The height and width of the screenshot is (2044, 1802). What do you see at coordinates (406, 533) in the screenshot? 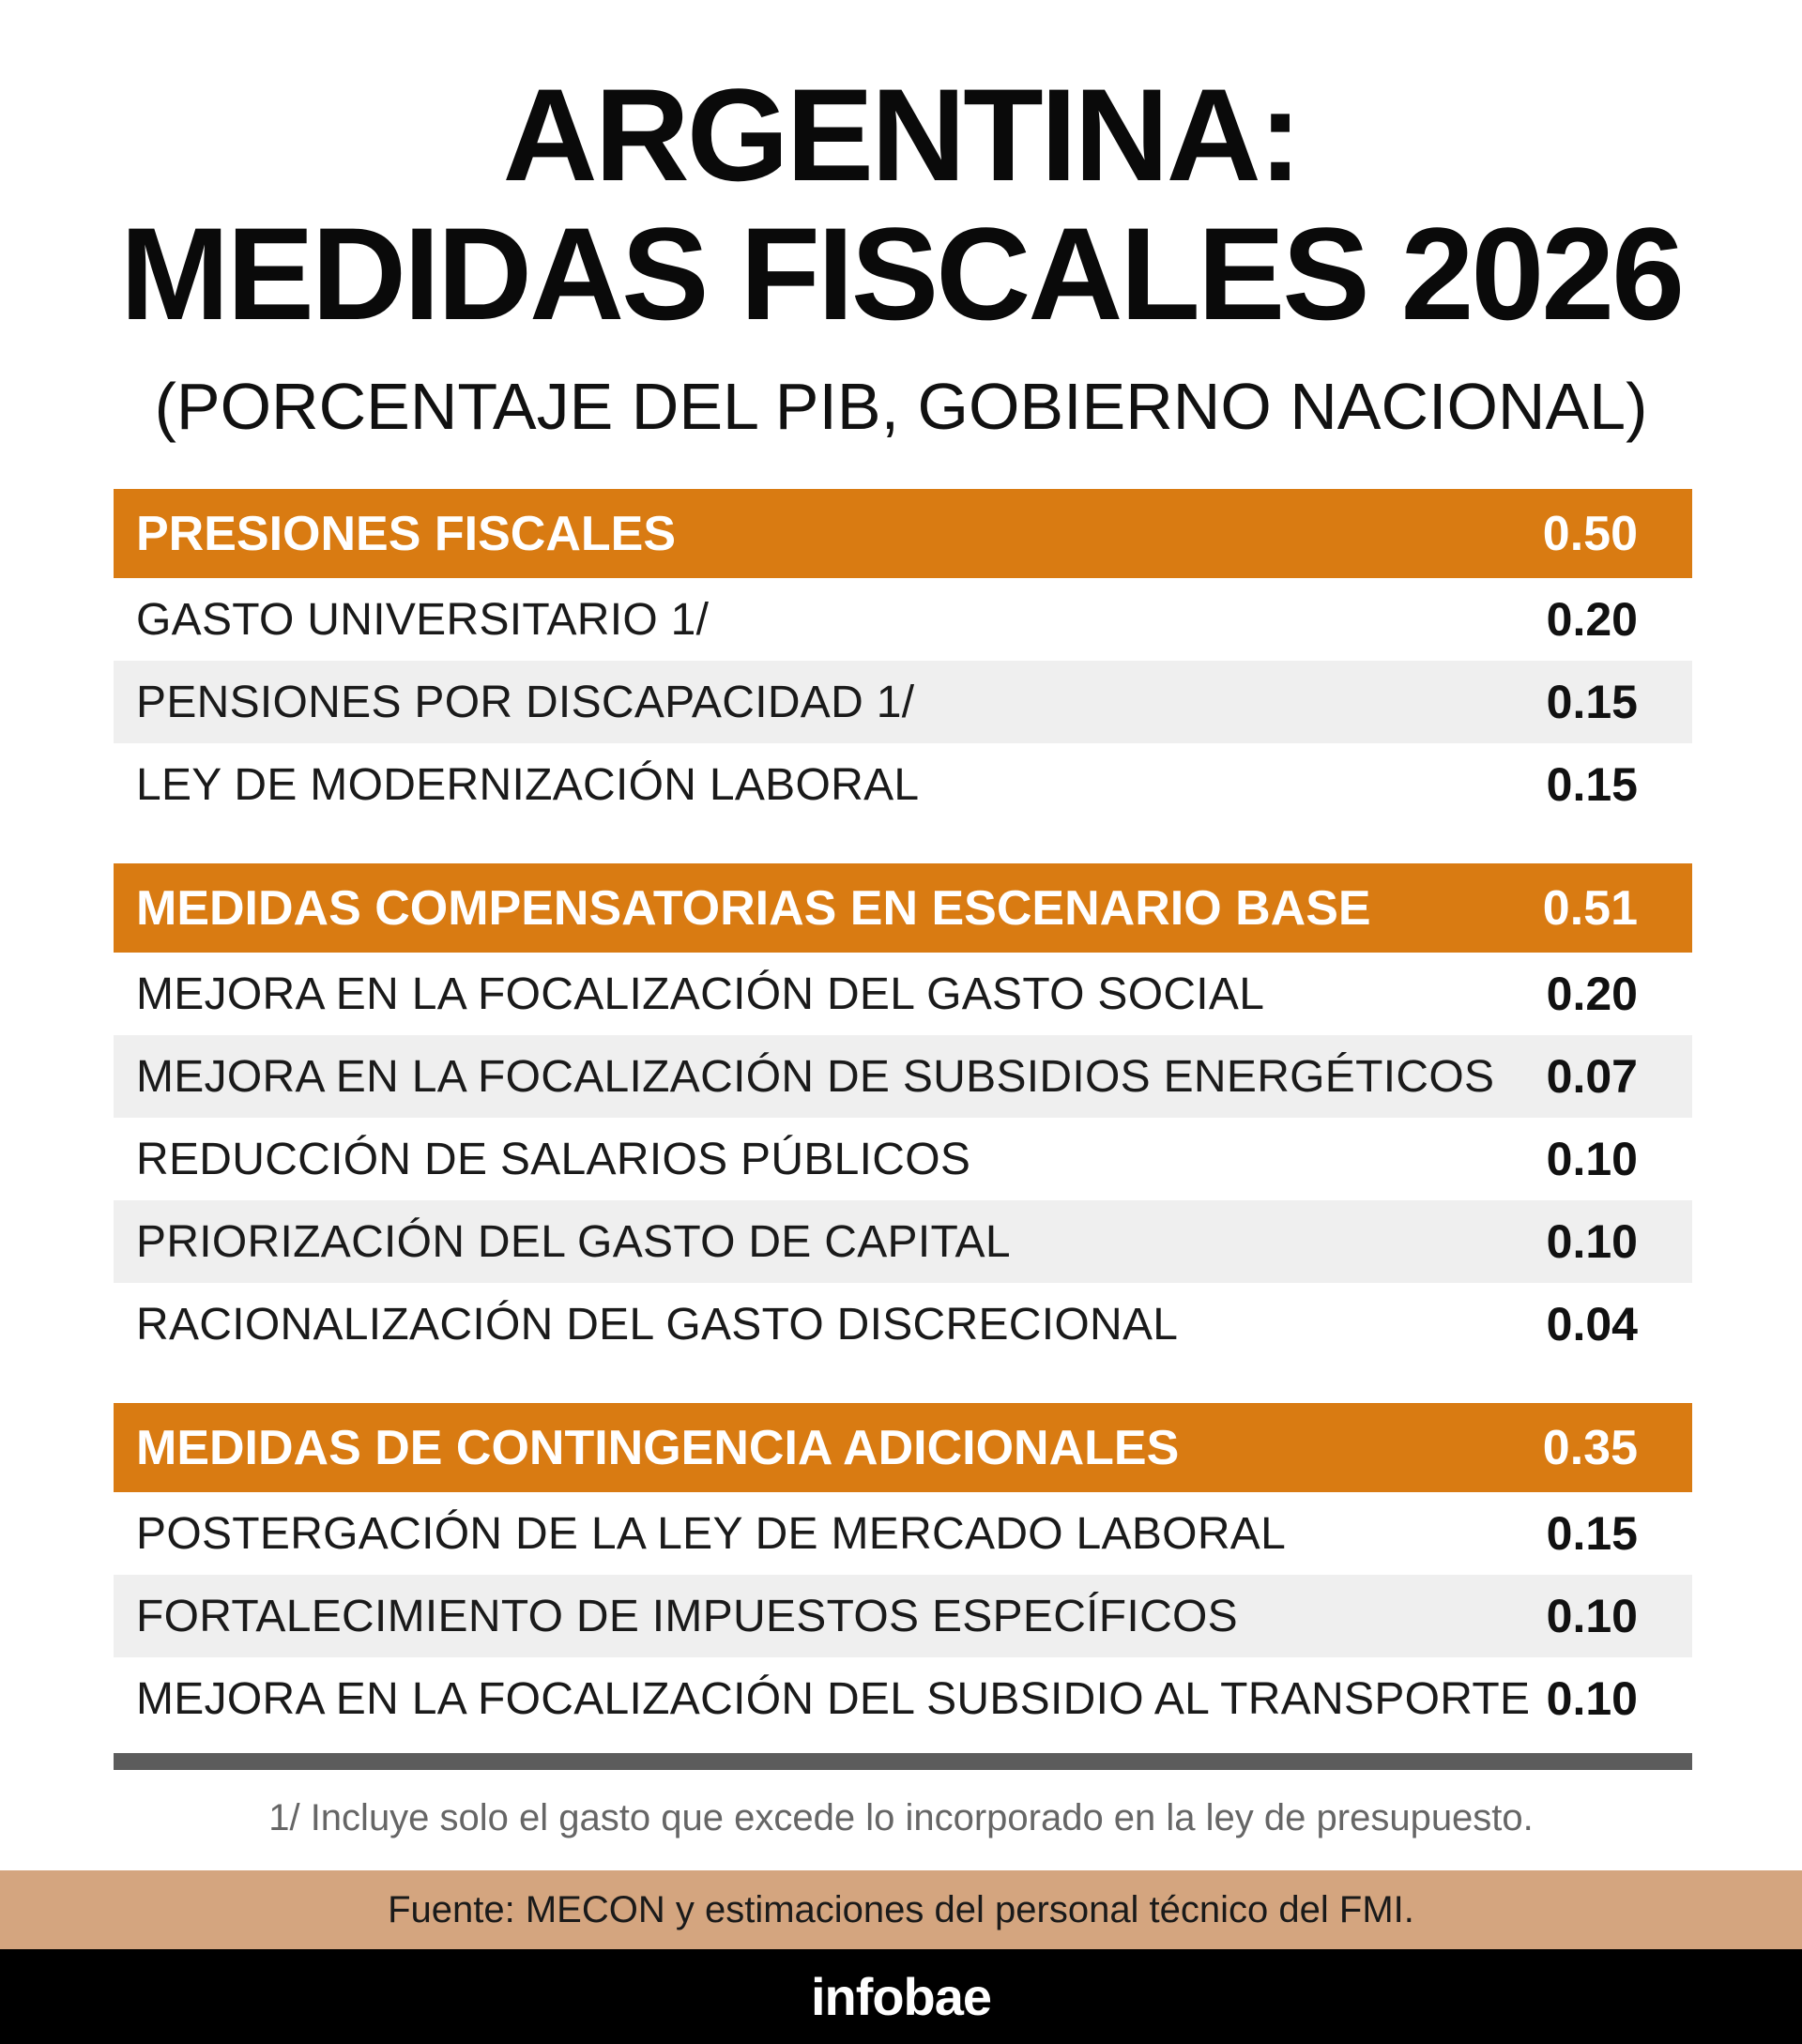
I see `section-header-label: PRESIONES FISCALES` at bounding box center [406, 533].